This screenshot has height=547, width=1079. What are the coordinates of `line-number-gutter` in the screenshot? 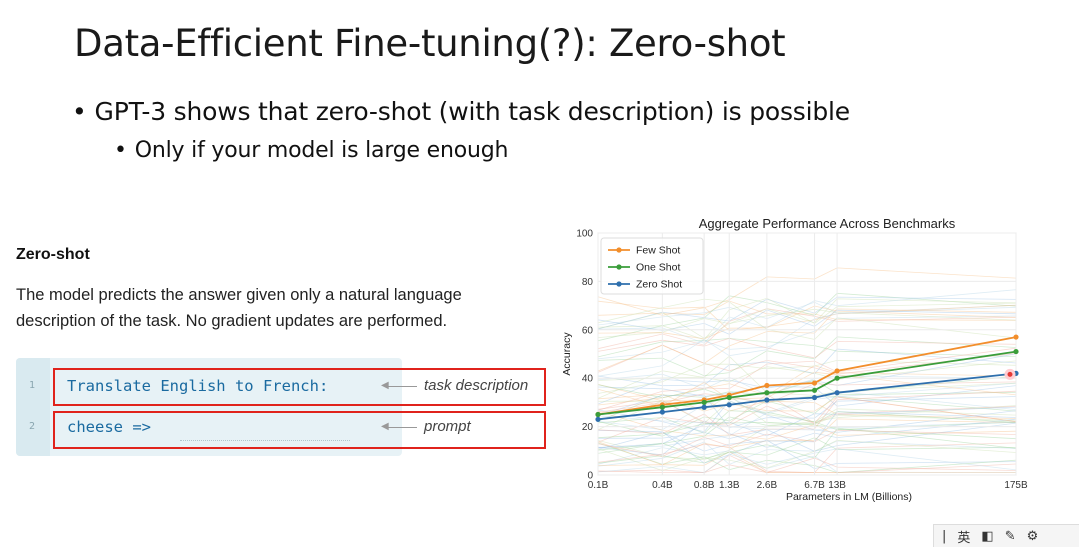 It's located at (33, 407).